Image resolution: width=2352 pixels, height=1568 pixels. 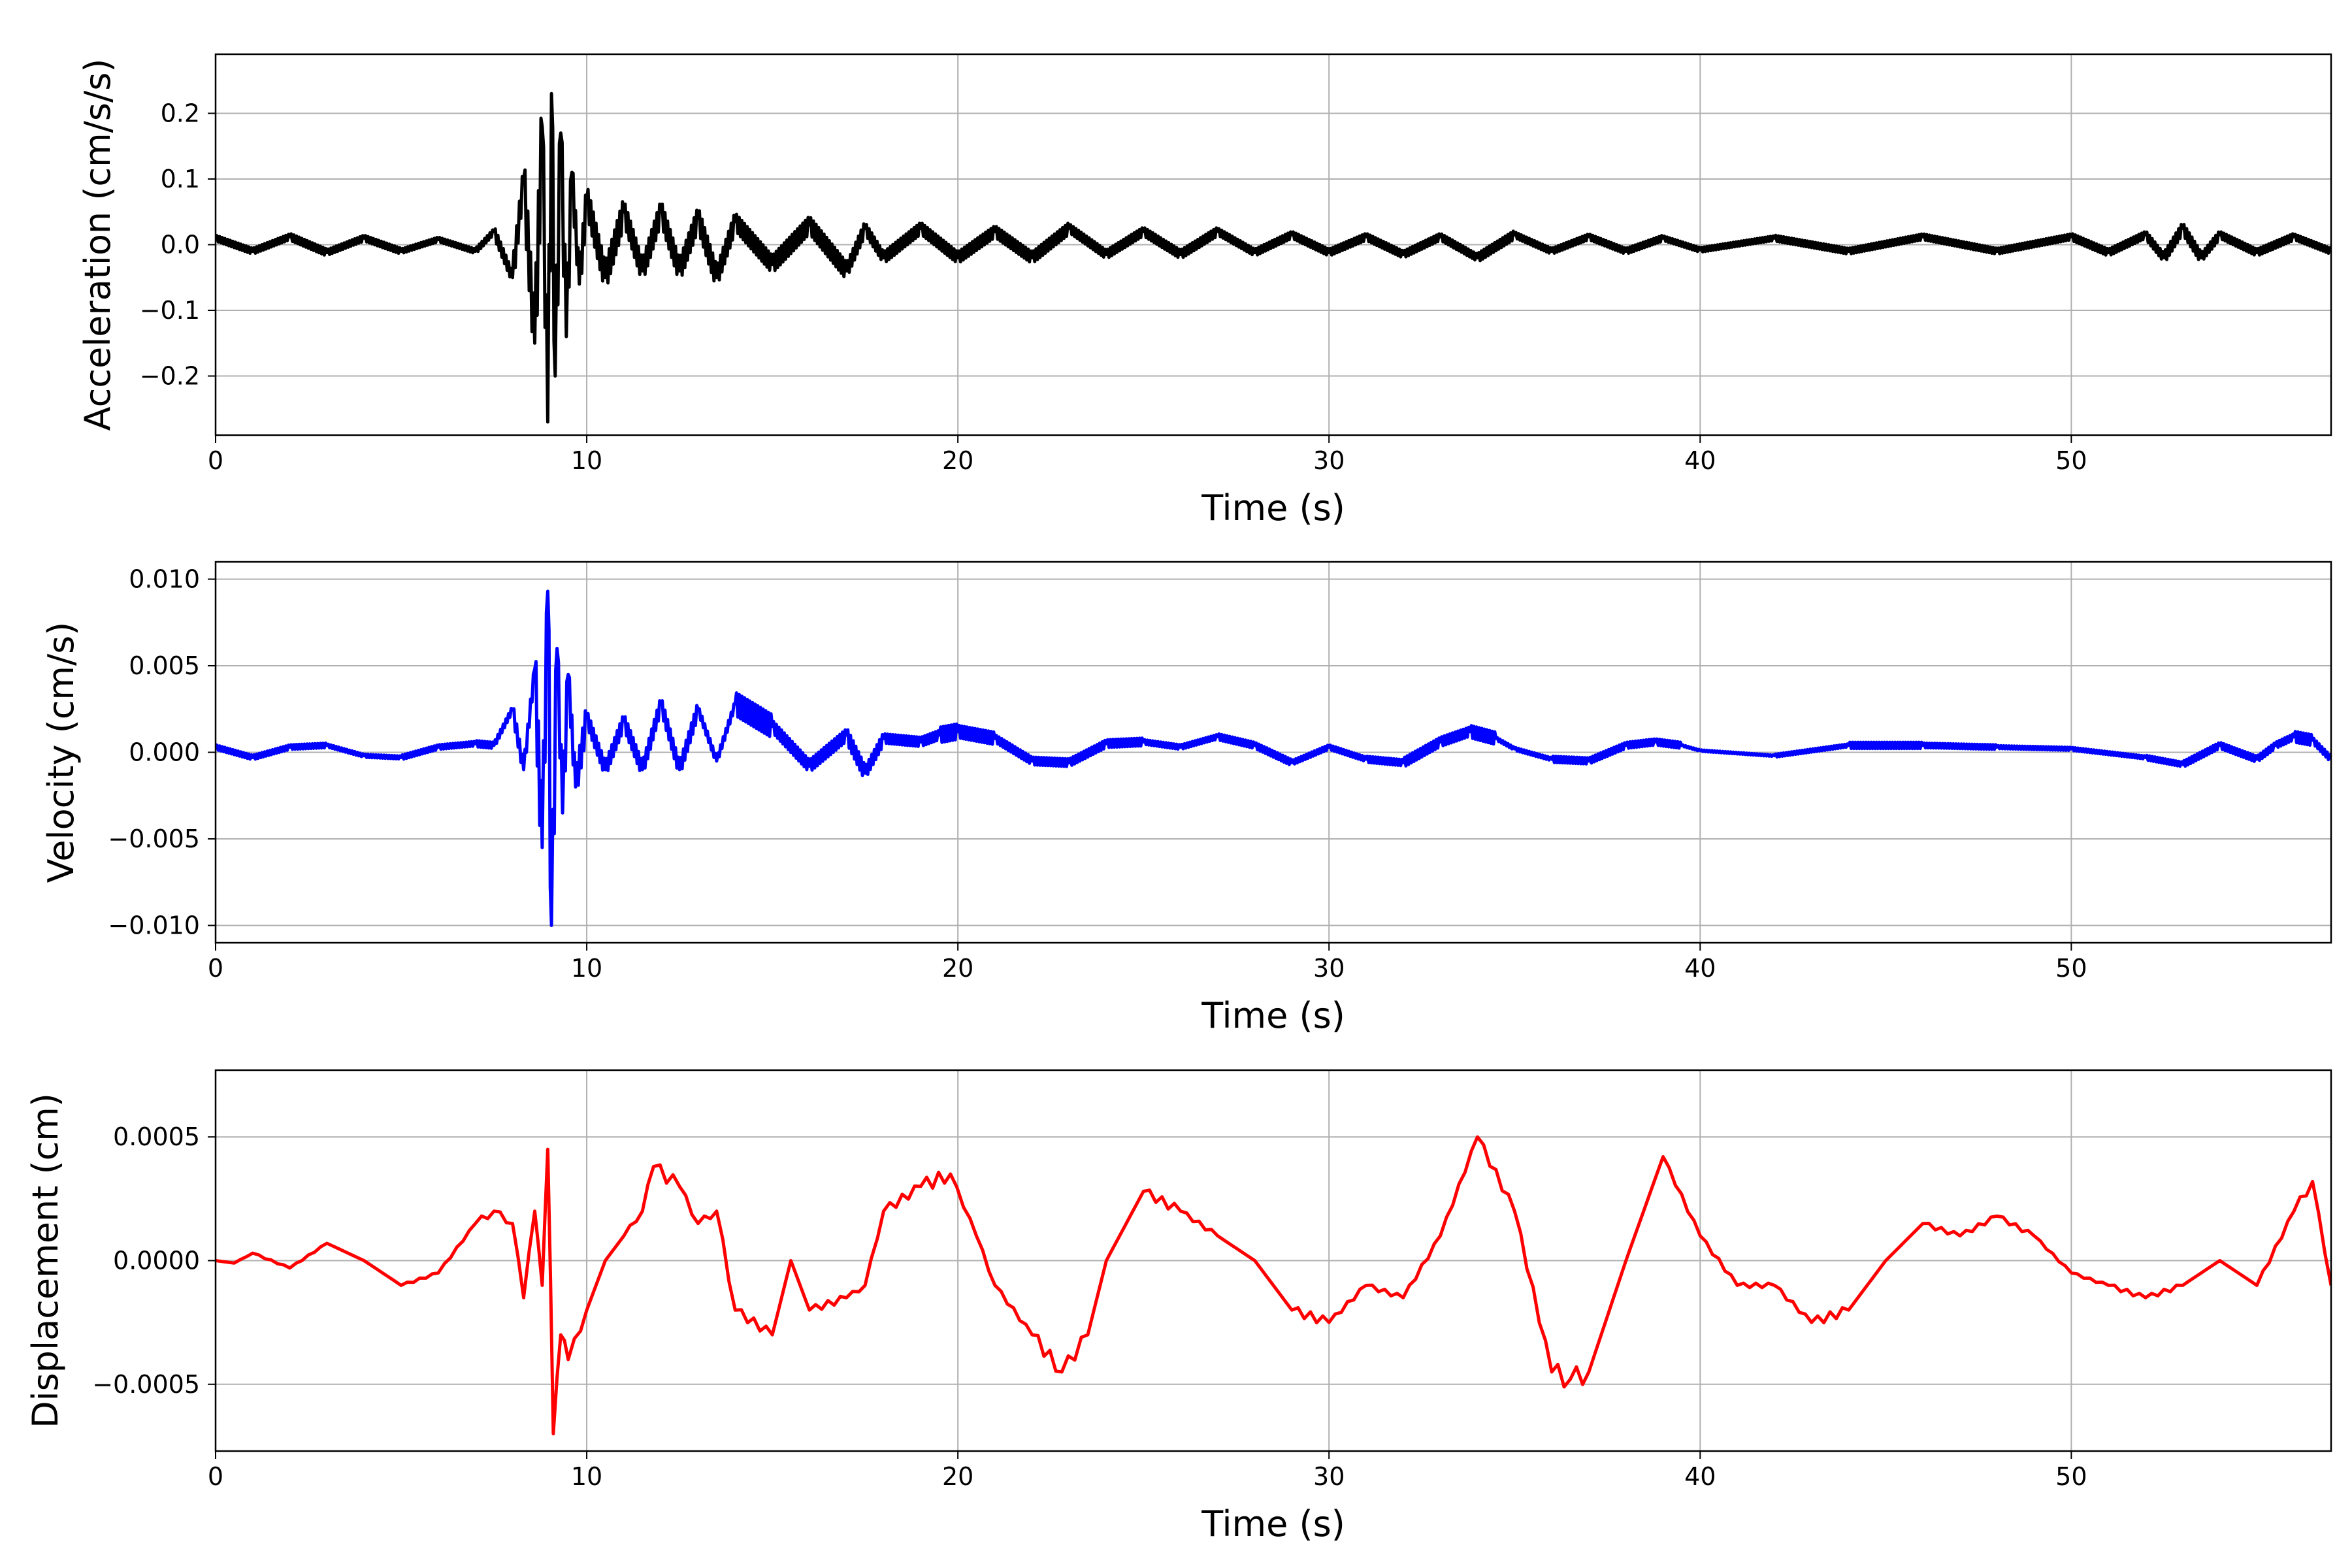 What do you see at coordinates (586, 968) in the screenshot?
I see `velocity-x-tick-label-1: 10` at bounding box center [586, 968].